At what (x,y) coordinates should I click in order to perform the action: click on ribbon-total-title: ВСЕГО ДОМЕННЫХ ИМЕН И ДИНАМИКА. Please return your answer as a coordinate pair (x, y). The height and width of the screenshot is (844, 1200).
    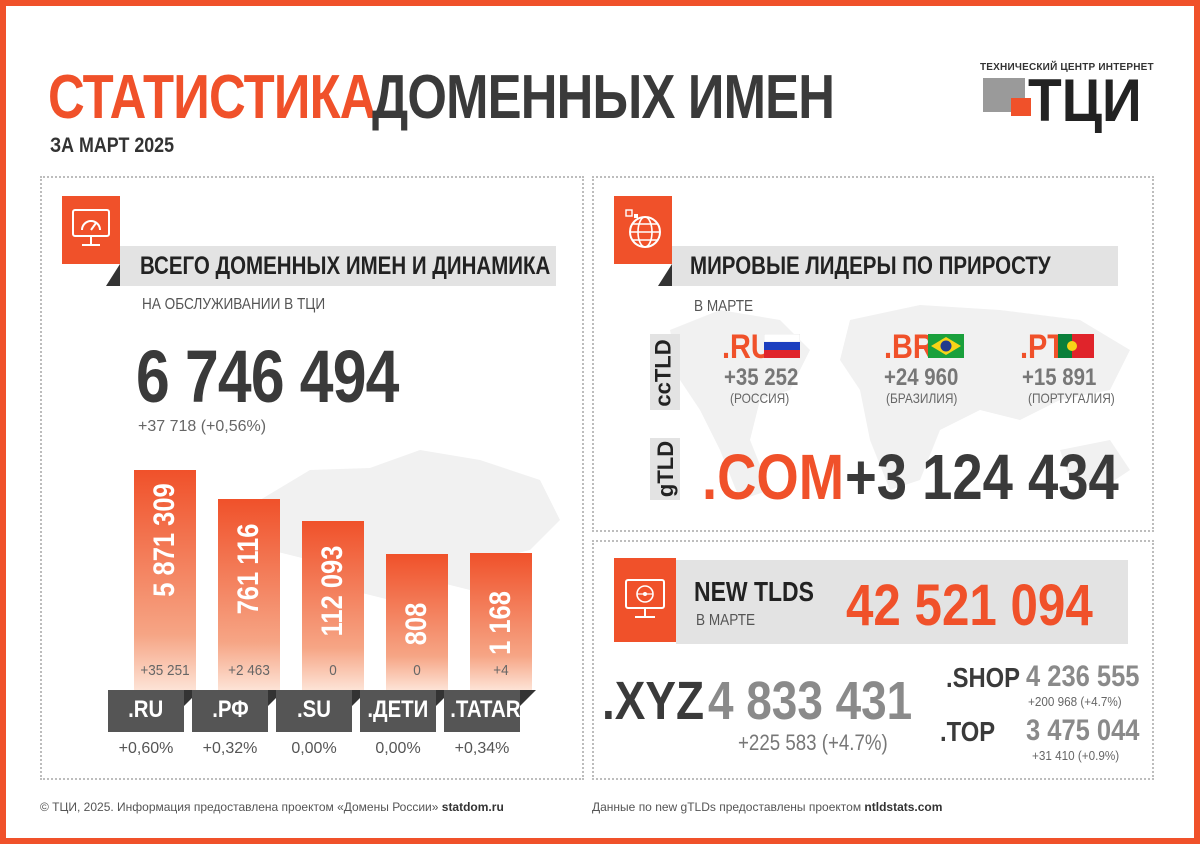
    Looking at the image, I should click on (345, 266).